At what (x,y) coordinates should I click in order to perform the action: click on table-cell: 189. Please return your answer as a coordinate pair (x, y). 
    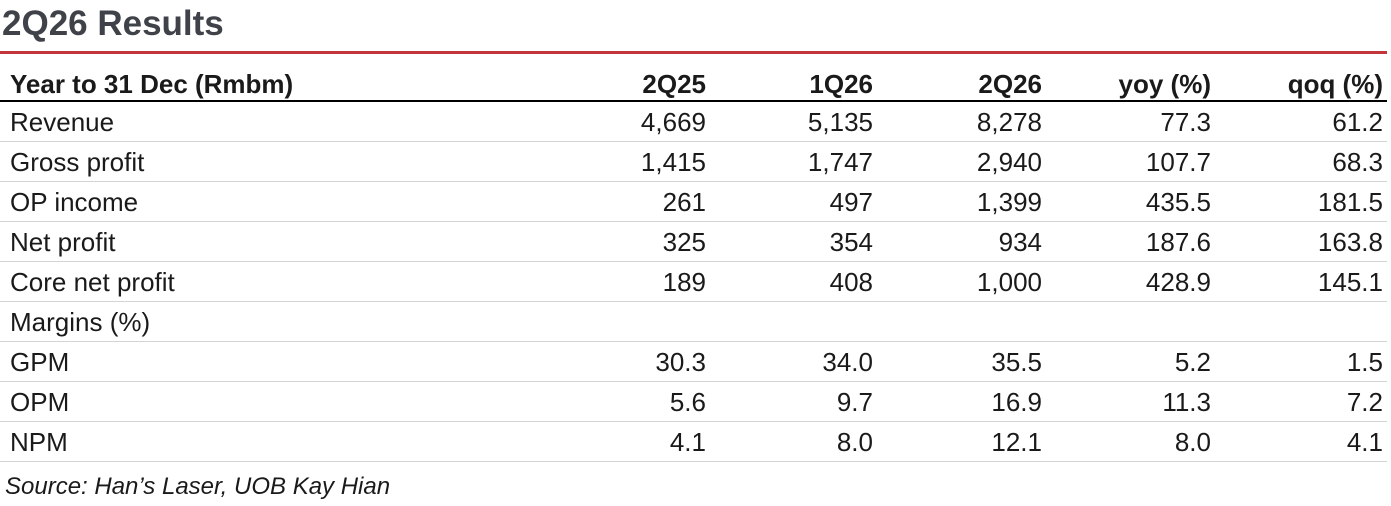
    Looking at the image, I should click on (629, 281).